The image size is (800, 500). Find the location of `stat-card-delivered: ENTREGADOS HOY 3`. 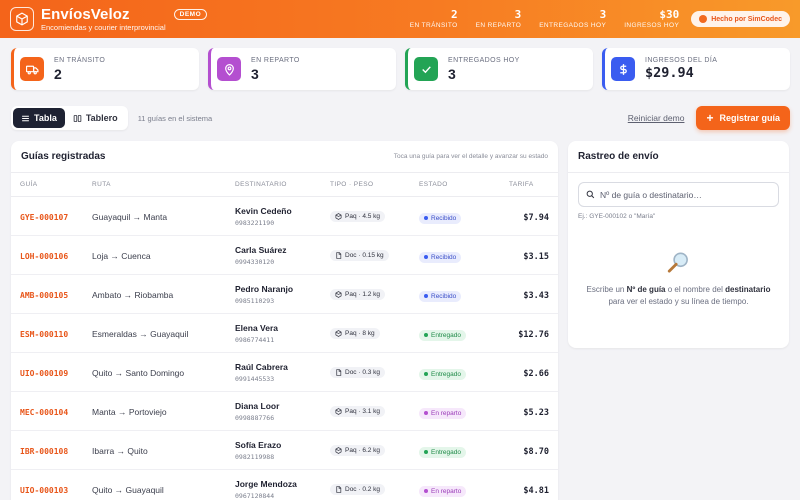

stat-card-delivered: ENTREGADOS HOY 3 is located at coordinates (499, 69).